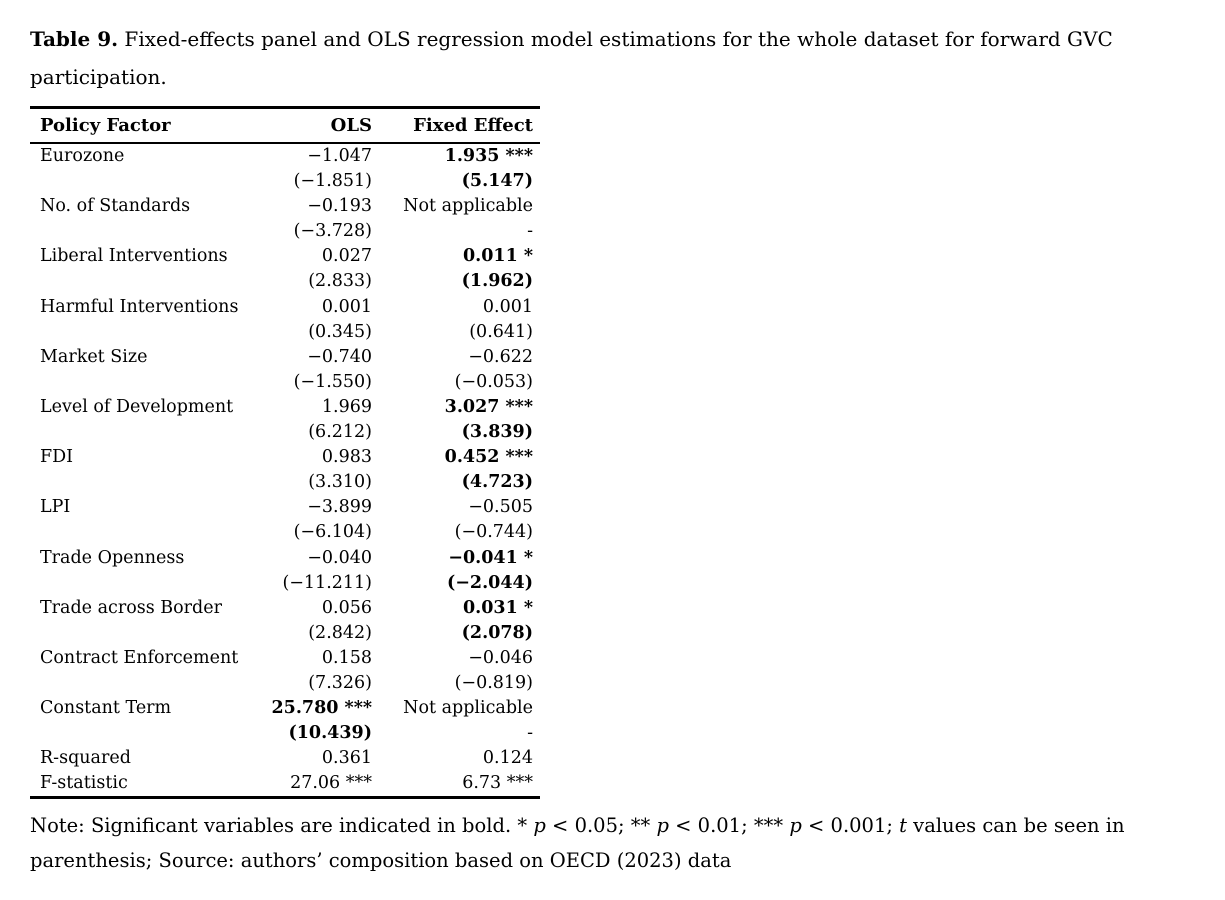  I want to click on table-row-tvalues: (10.439) -, so click(285, 733).